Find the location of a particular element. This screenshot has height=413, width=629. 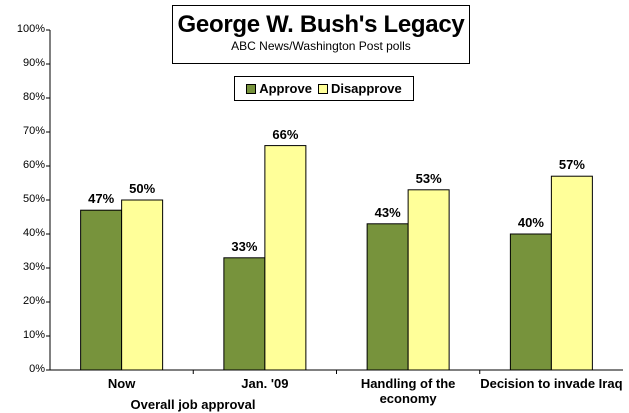

x-tick-label: economy is located at coordinates (408, 398).